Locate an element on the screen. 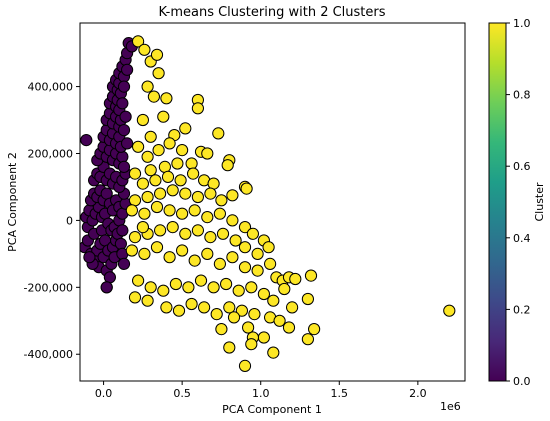 This screenshot has width=550, height=421. colorbar-tick-label: 0.6 is located at coordinates (522, 166).